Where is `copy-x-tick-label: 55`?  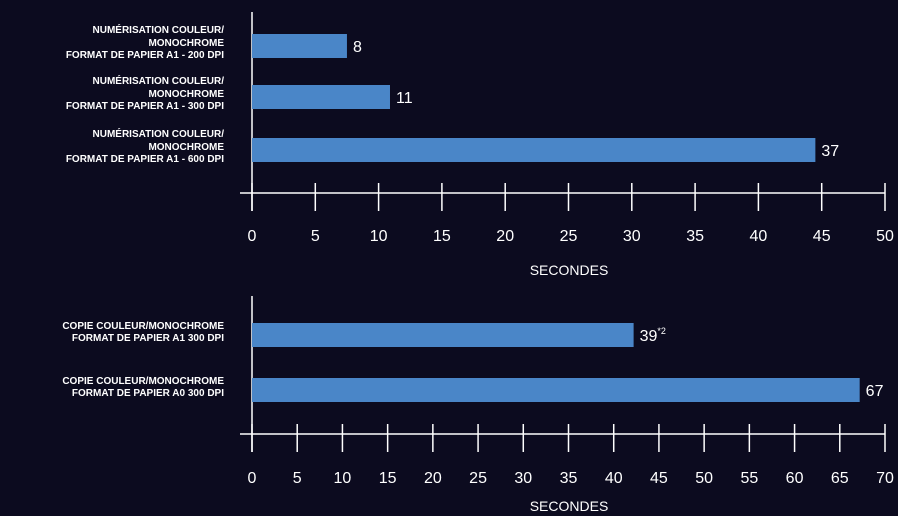 copy-x-tick-label: 55 is located at coordinates (749, 478).